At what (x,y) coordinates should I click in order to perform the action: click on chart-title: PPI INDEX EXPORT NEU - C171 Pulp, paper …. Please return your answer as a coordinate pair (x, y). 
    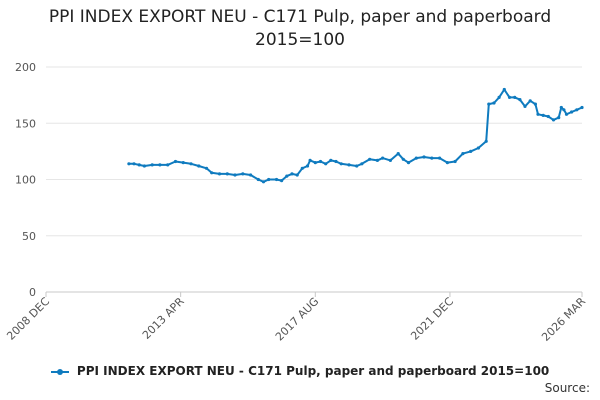
    Looking at the image, I should click on (300, 29).